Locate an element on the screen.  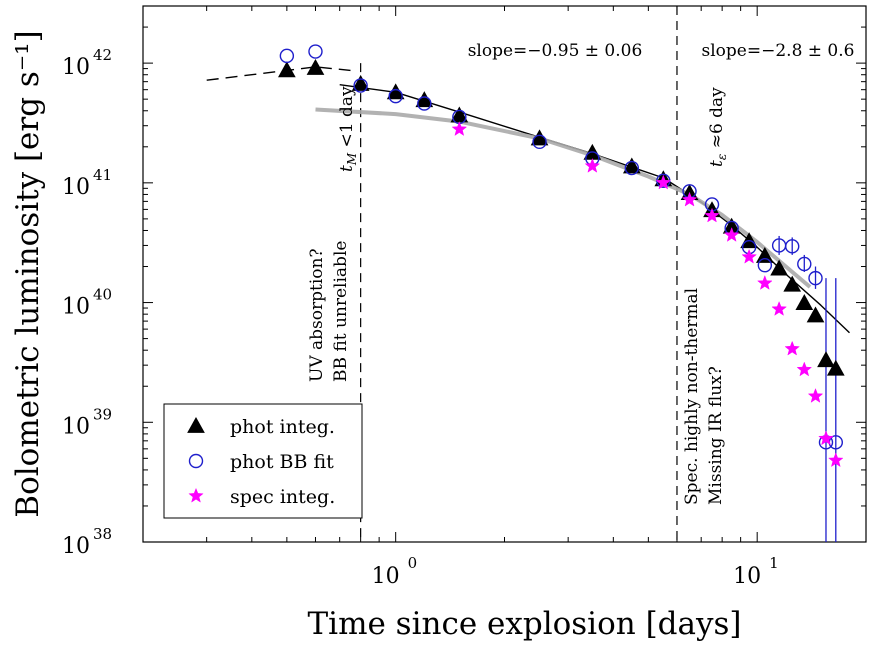
y-tick-label-exponent: 40 is located at coordinates (102, 295).